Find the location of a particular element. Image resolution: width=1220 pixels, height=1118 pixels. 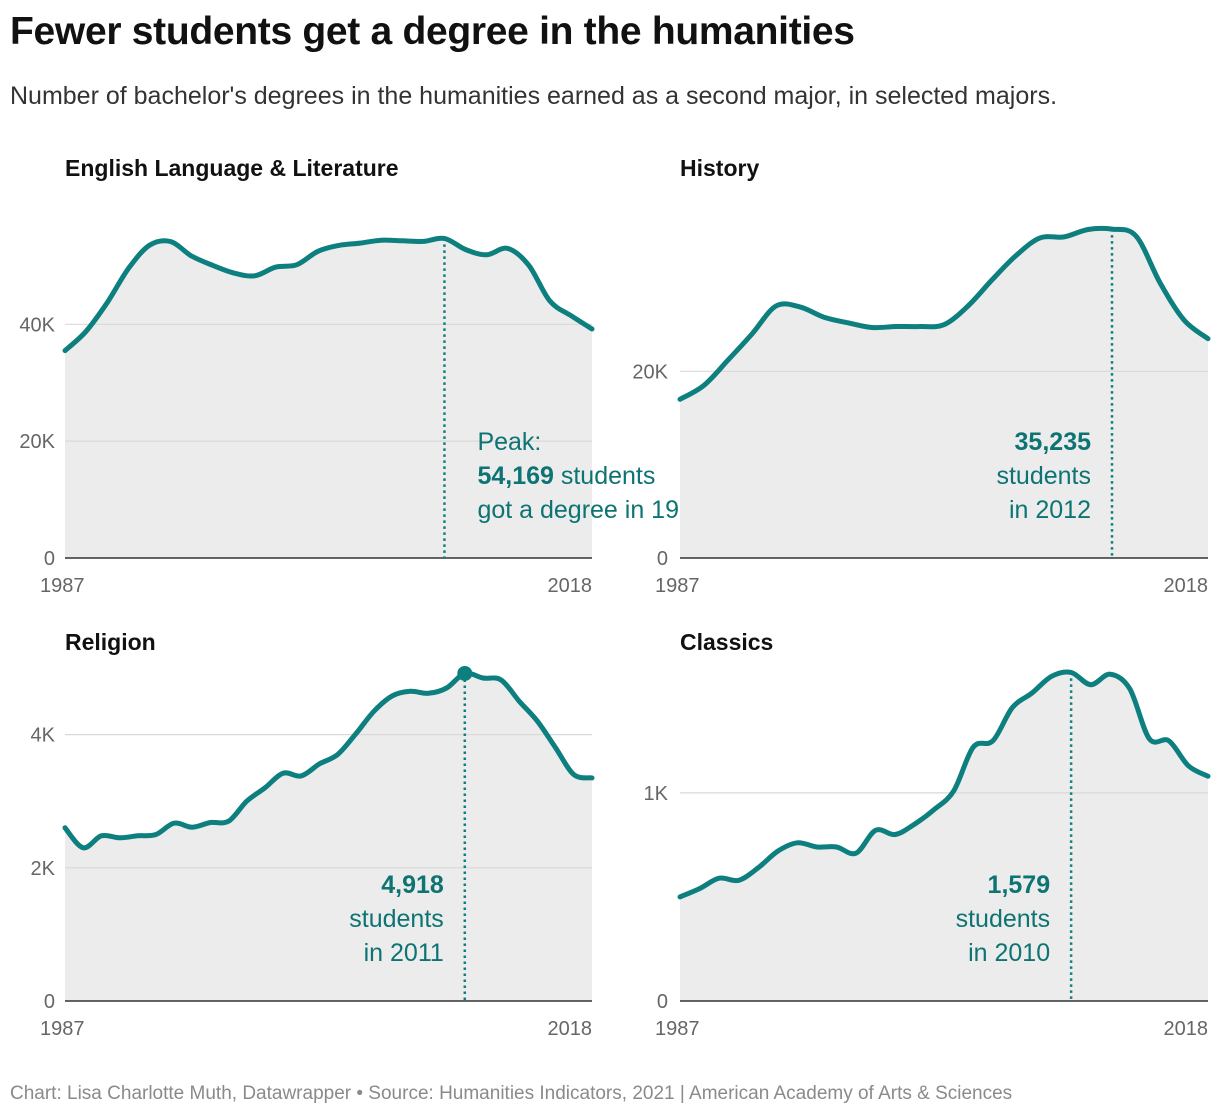

history-x-tick-label-start: 1987 is located at coordinates (677, 586).